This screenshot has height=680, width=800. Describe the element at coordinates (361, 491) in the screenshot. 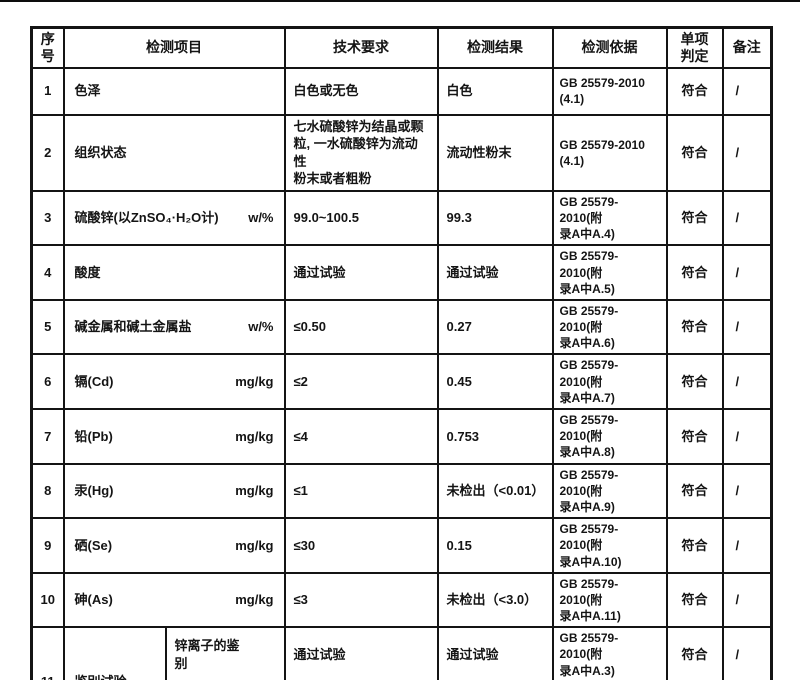

I see `requirement-cell: ≤1` at that location.